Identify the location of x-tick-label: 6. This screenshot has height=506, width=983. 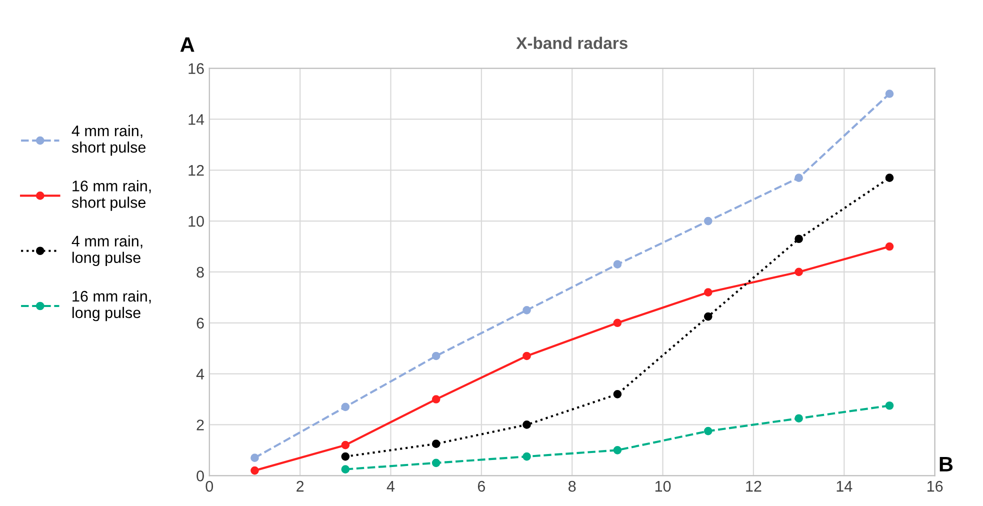
(481, 486).